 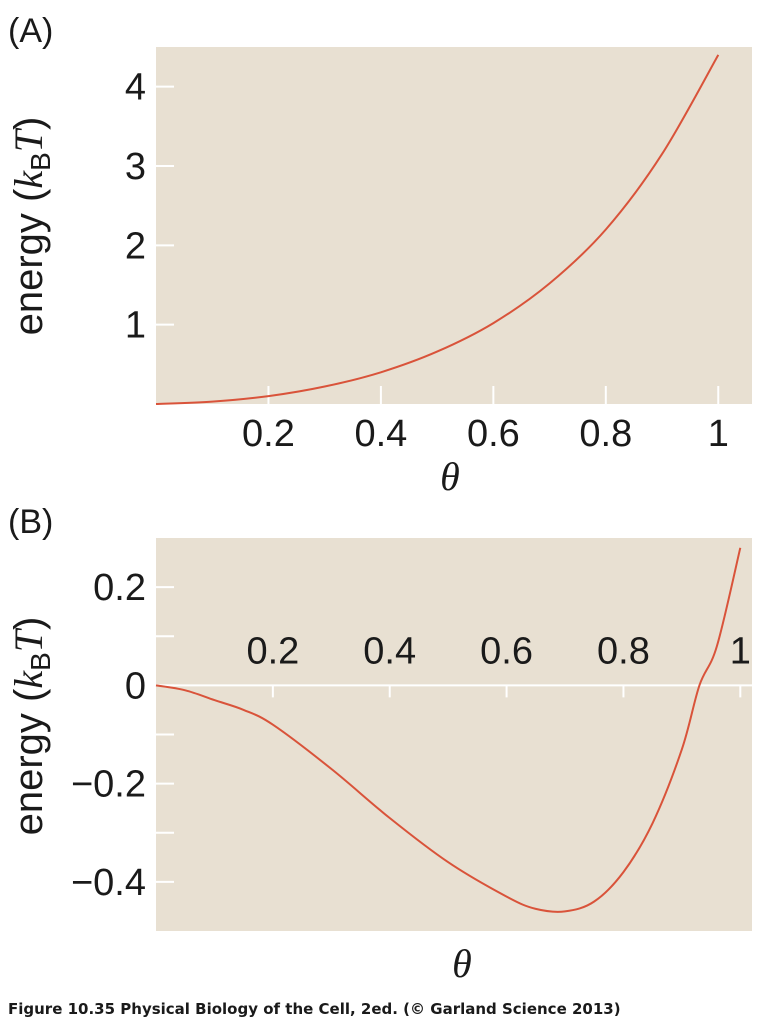 What do you see at coordinates (28, 639) in the screenshot?
I see `panel-b-y-title-T: T` at bounding box center [28, 639].